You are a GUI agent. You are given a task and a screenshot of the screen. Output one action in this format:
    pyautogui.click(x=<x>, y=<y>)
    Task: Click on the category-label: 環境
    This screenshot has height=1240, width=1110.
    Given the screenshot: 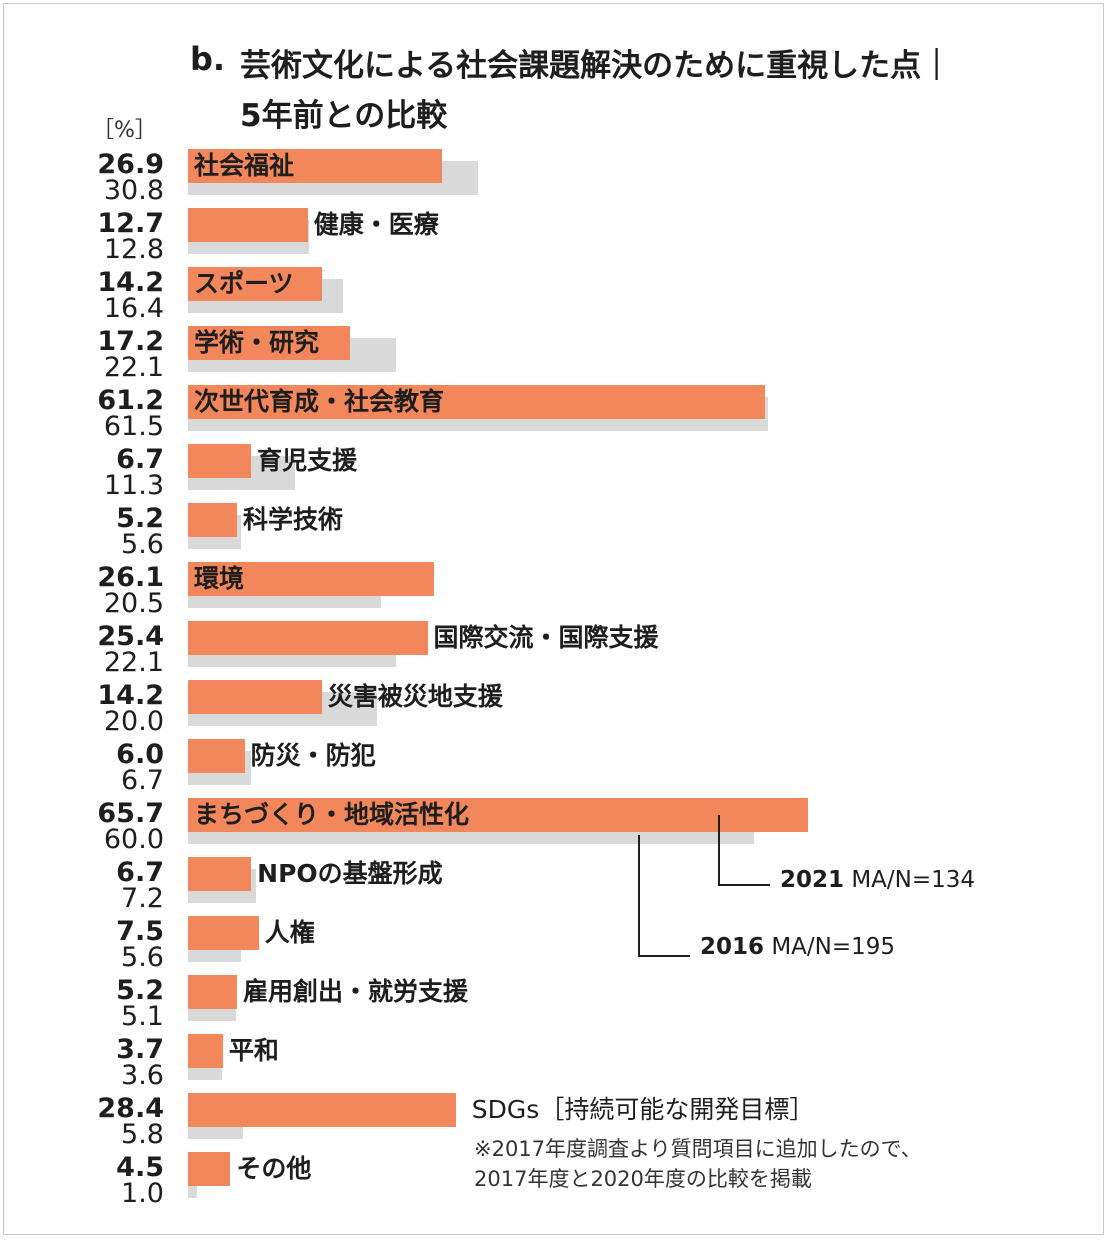 What is the action you would take?
    pyautogui.click(x=219, y=578)
    